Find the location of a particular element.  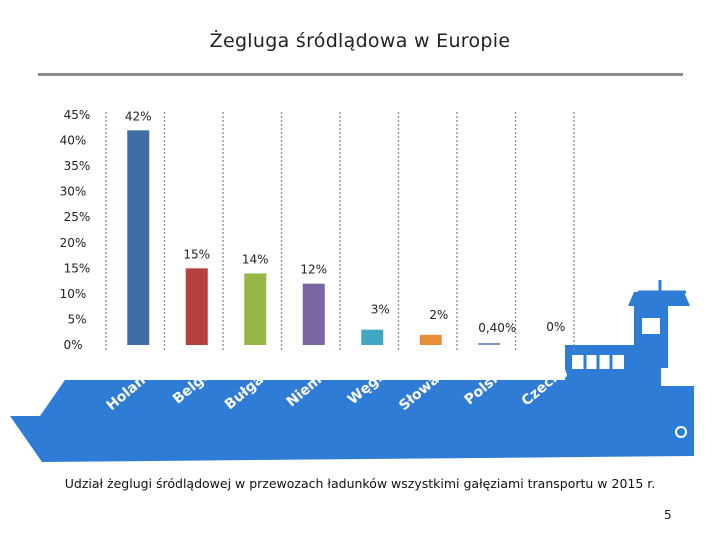

data-label: 3% is located at coordinates (380, 310).